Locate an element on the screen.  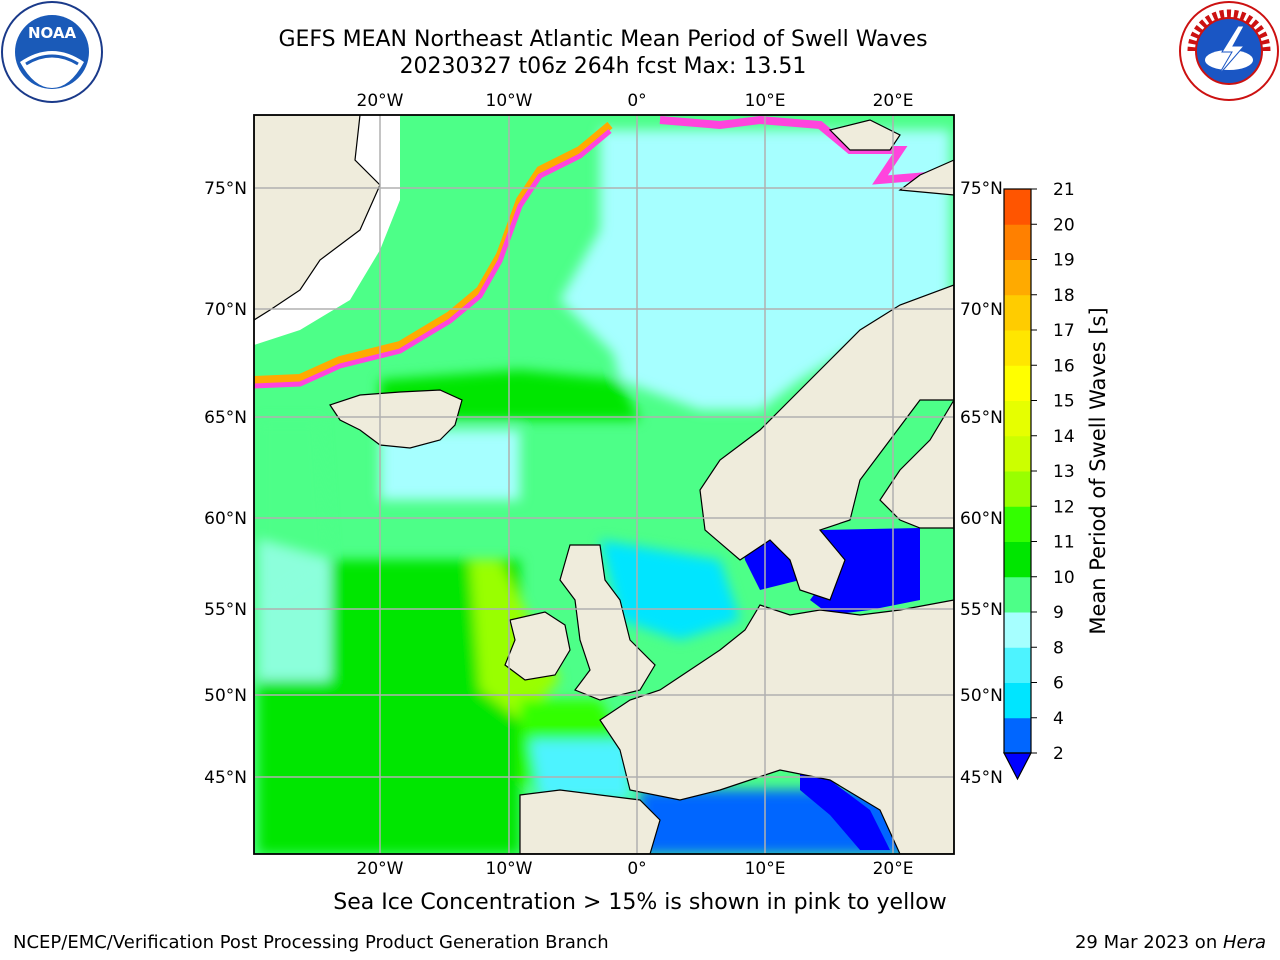
colorbar-tick-label: 11 is located at coordinates (1064, 543).